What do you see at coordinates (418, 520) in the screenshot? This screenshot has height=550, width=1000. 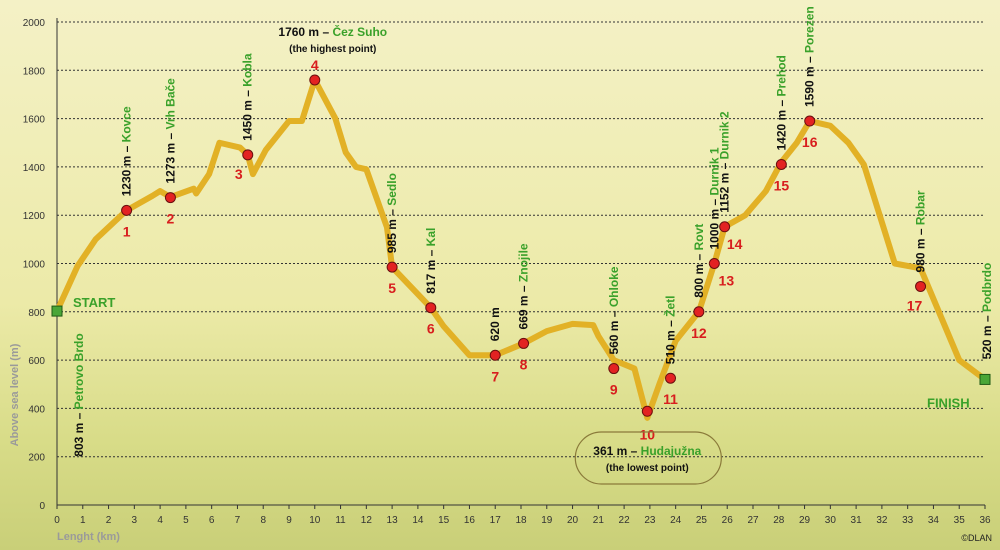 I see `x-tick-label: 14` at bounding box center [418, 520].